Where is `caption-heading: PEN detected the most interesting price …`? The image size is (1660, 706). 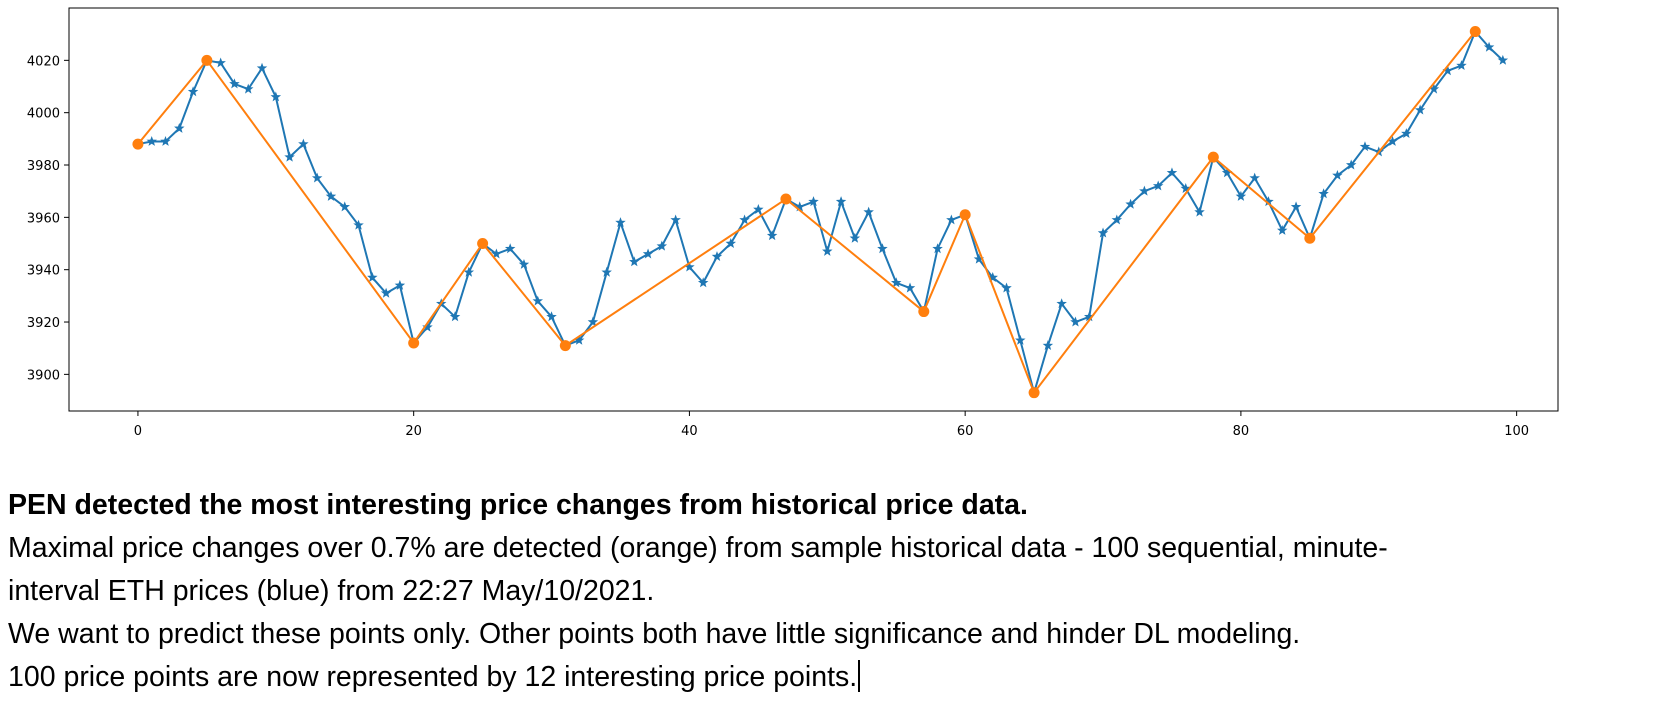
caption-heading: PEN detected the most interesting price … is located at coordinates (518, 505).